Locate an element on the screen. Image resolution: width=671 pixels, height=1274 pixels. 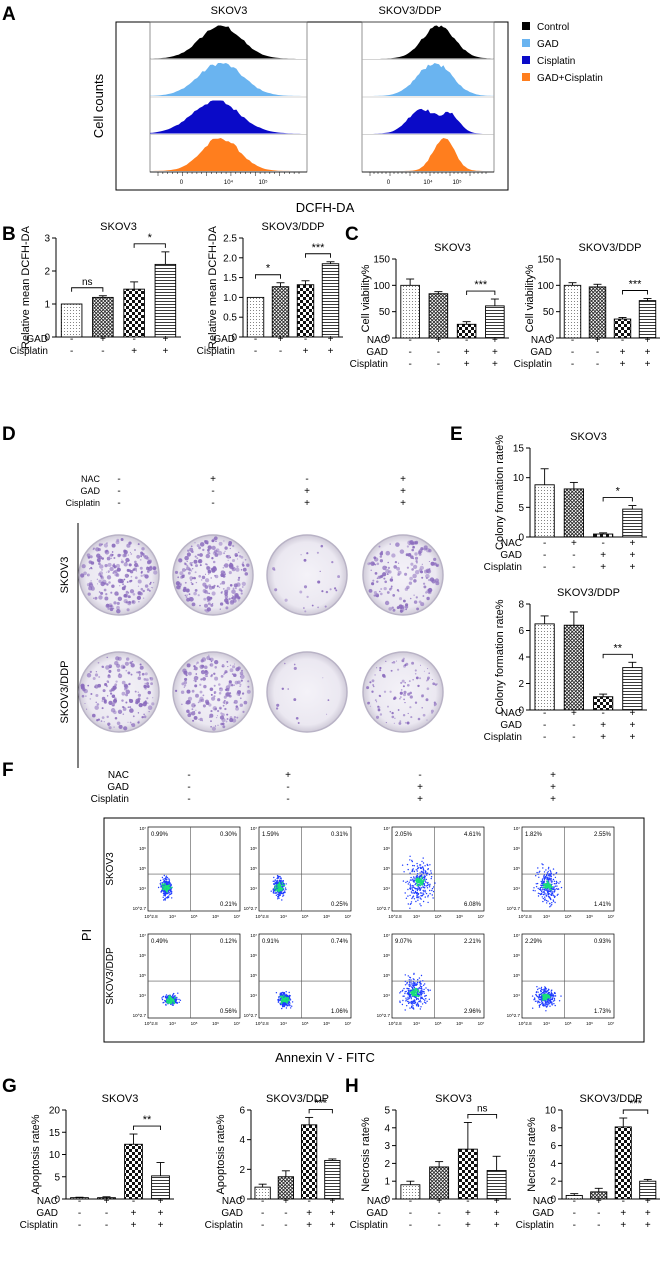
y-tick-label: 1.0 is located at coordinates (230, 298).